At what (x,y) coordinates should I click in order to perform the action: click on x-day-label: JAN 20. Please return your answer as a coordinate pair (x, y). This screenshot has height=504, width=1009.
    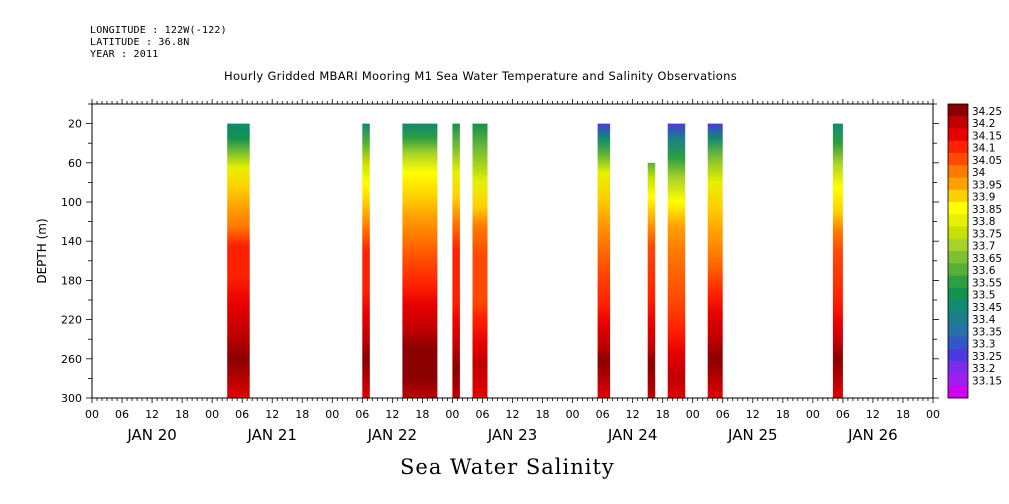
    Looking at the image, I should click on (151, 435).